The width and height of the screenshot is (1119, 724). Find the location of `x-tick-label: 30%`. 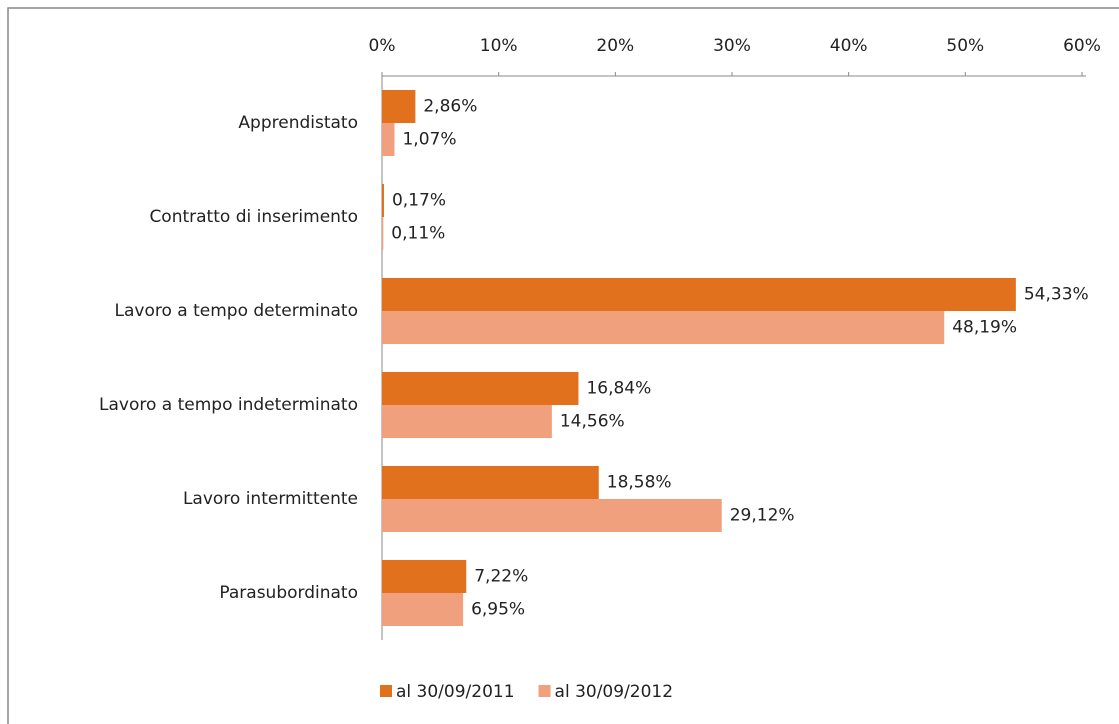

x-tick-label: 30% is located at coordinates (732, 46).